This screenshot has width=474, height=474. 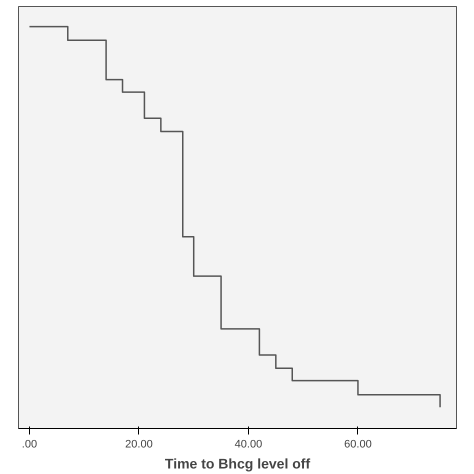 I want to click on x-tick-label: 60.00, so click(x=358, y=444).